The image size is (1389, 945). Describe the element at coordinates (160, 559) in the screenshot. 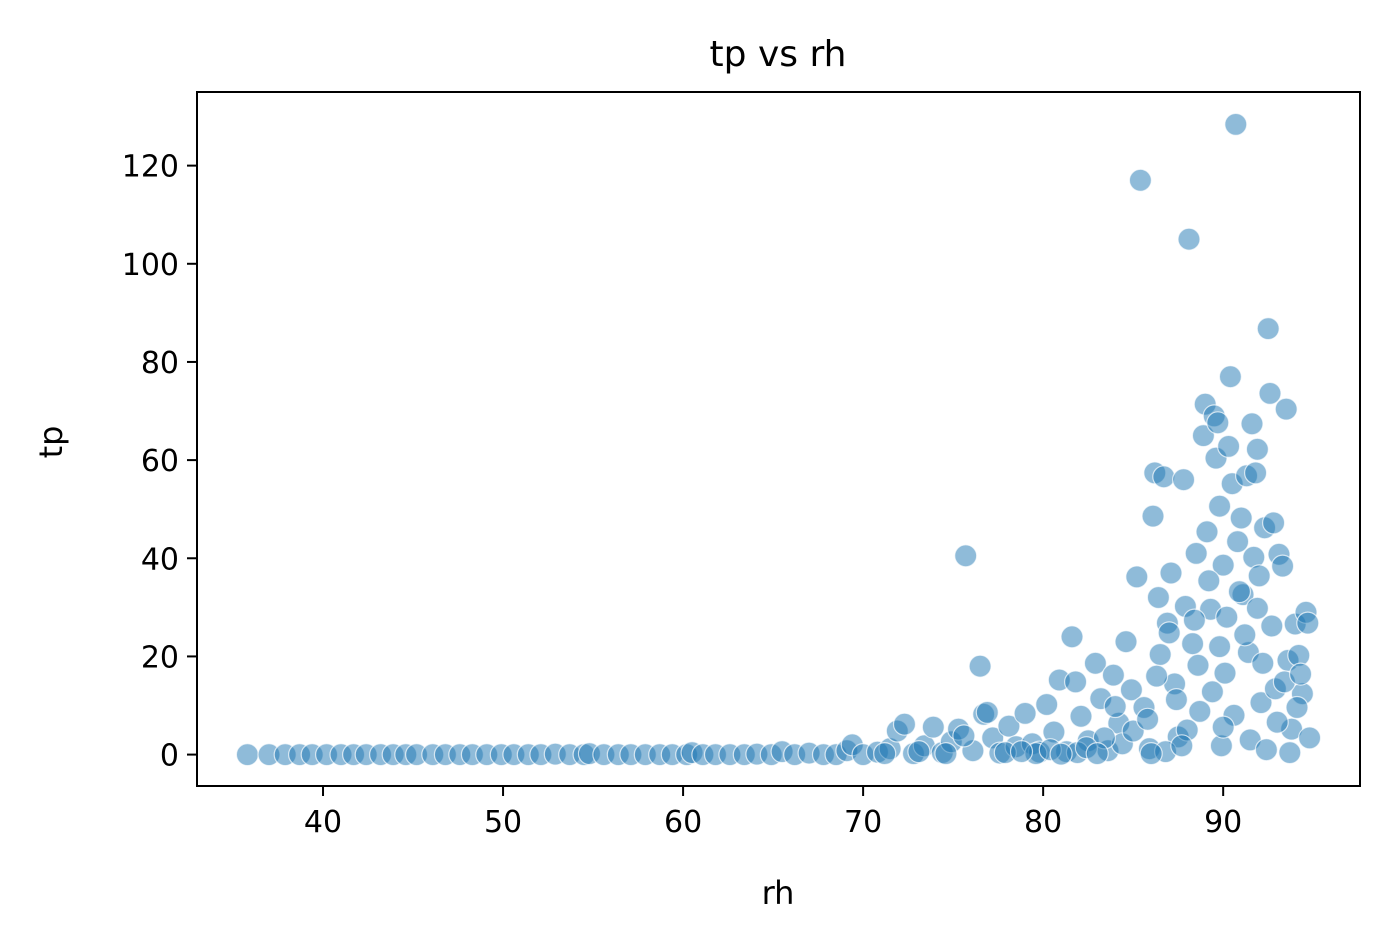

I see `y-tick-label: 40` at that location.